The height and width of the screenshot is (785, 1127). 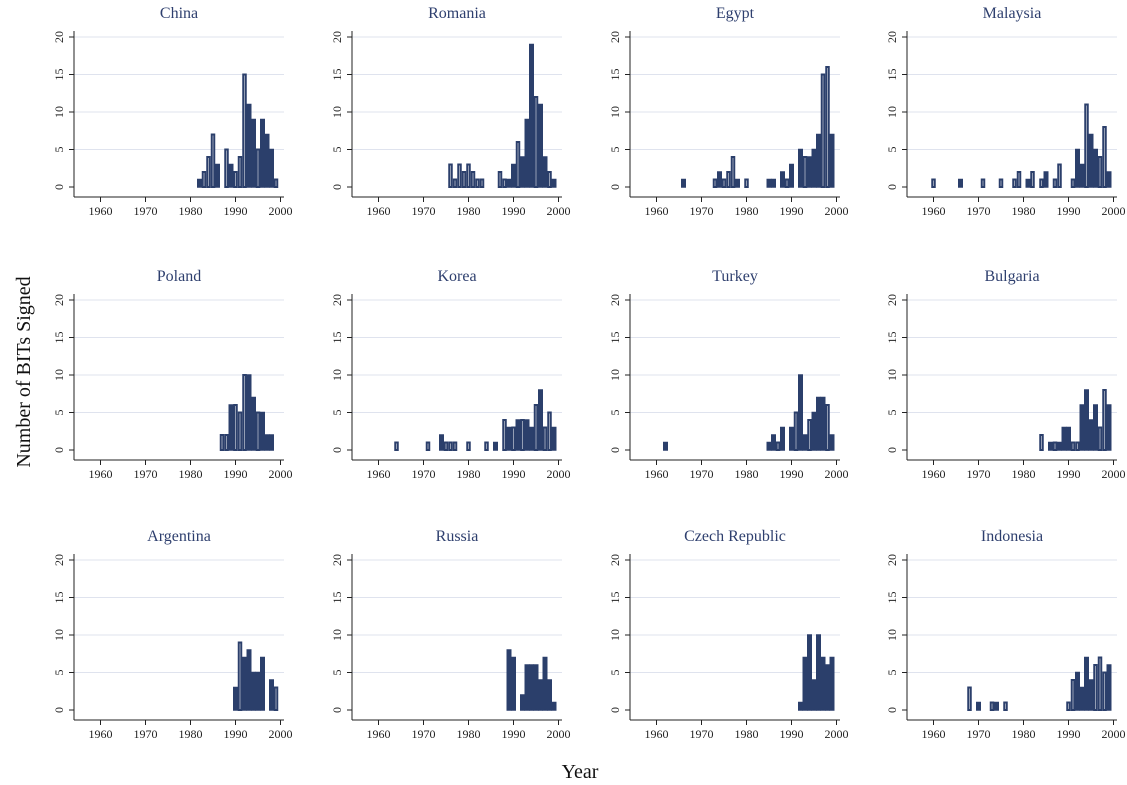 What do you see at coordinates (450, 111) in the screenshot?
I see `panel-romania: 0 5 10 15 20 1960 1970 1980 1990 2000 Romania` at bounding box center [450, 111].